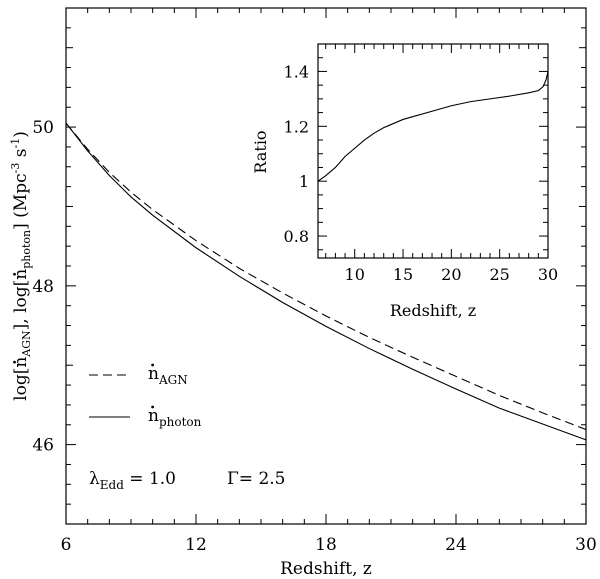 The height and width of the screenshot is (579, 600). Describe the element at coordinates (433, 310) in the screenshot. I see `inset-x-axis-title: Redshift, z` at that location.